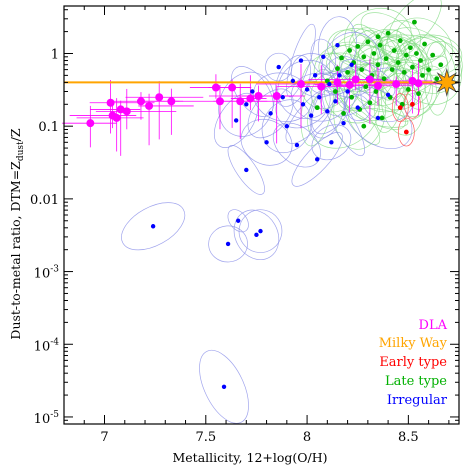 The height and width of the screenshot is (468, 468). I want to click on y-tick-label: 10-5, so click(47, 418).